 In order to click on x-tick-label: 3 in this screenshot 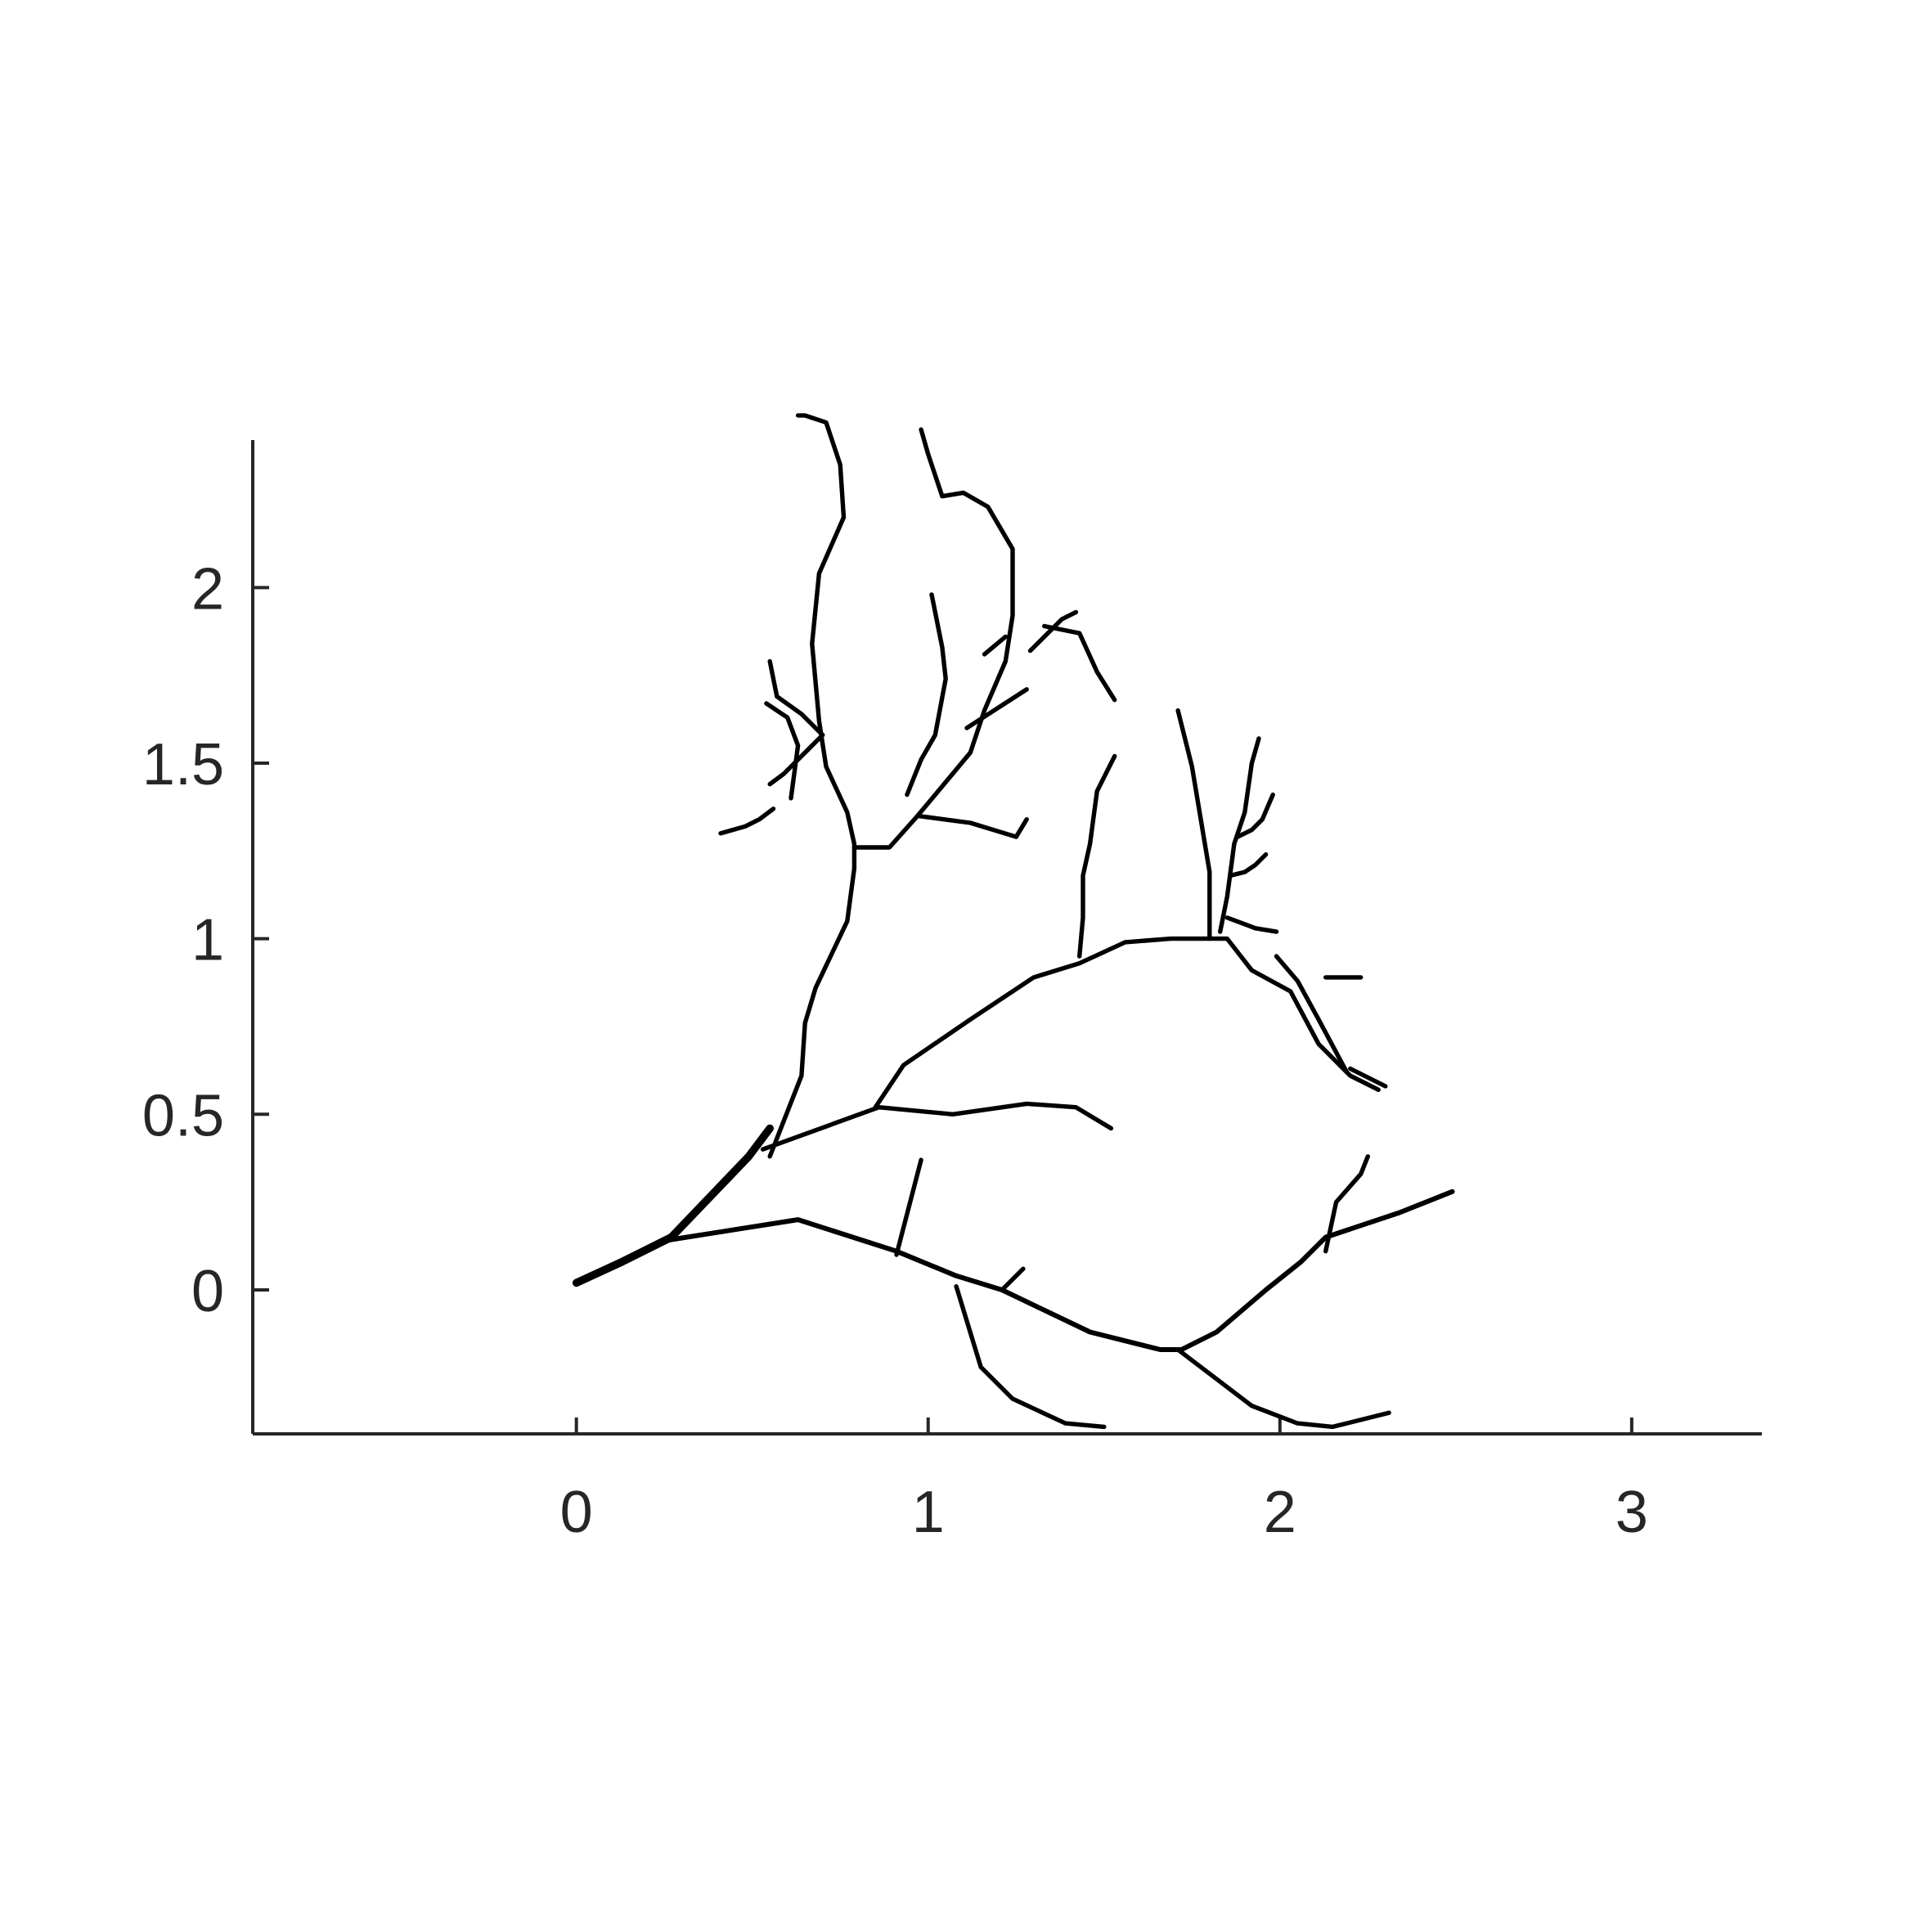, I will do `click(1632, 1512)`.